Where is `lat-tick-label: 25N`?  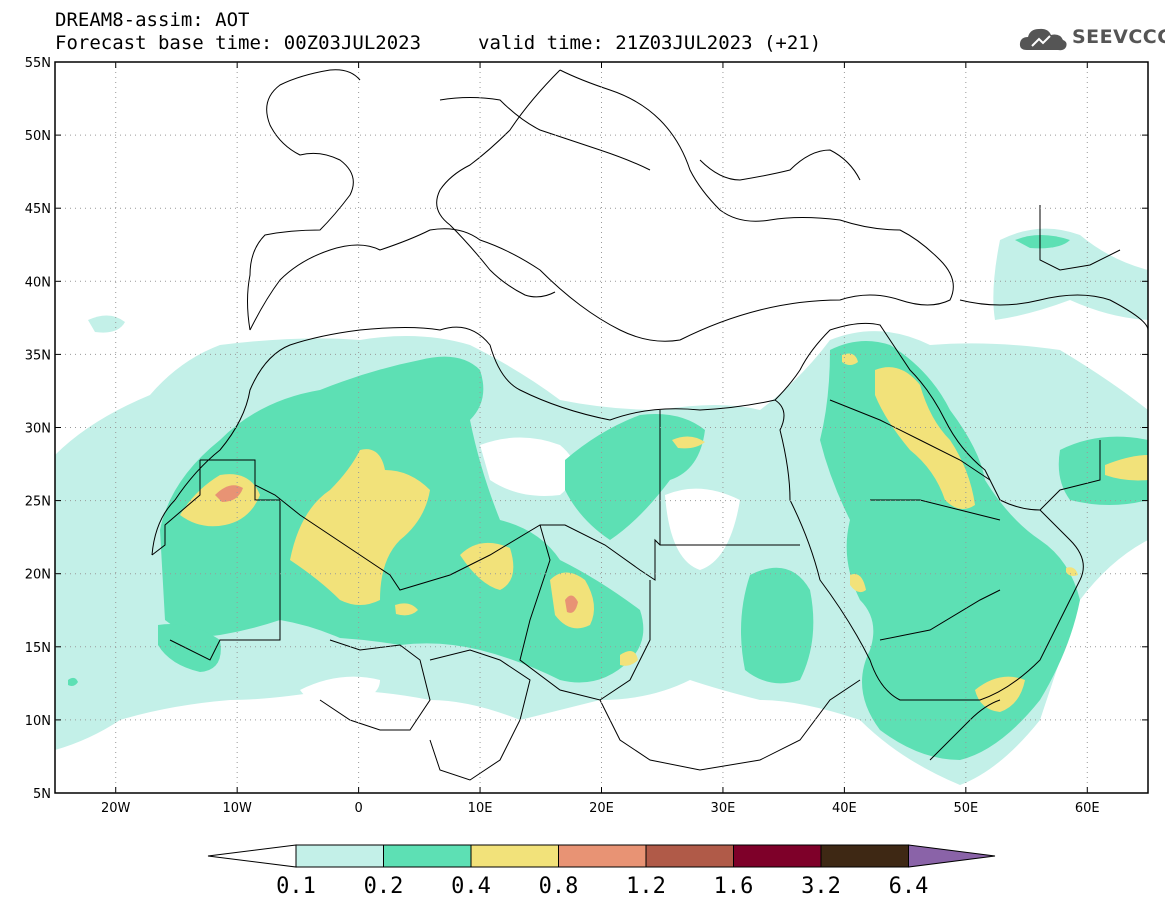
lat-tick-label: 25N is located at coordinates (38, 502).